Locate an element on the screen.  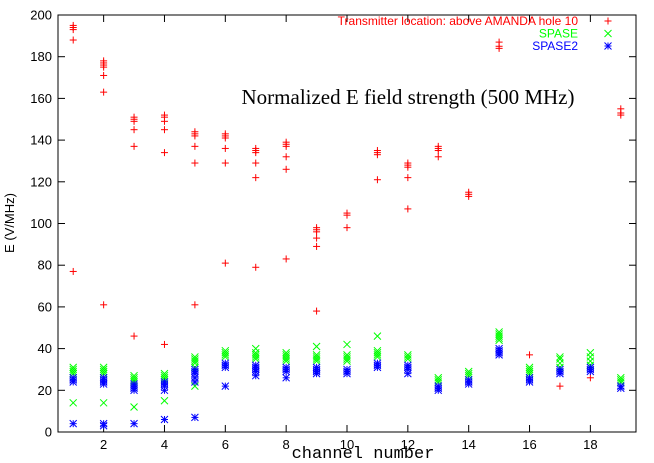
y-tick-label: 180 is located at coordinates (41, 56).